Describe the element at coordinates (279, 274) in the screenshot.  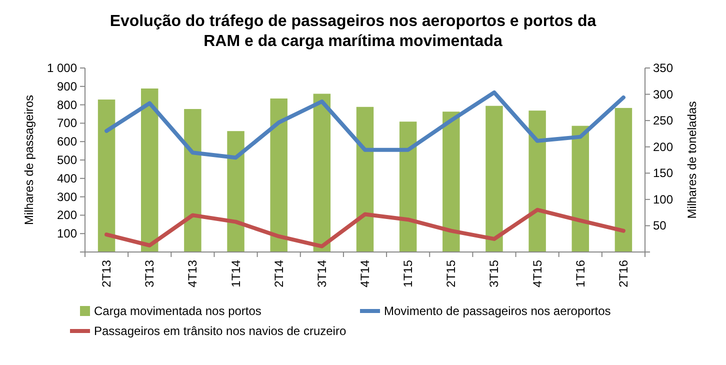
I see `x-tick-label: 2T14` at that location.